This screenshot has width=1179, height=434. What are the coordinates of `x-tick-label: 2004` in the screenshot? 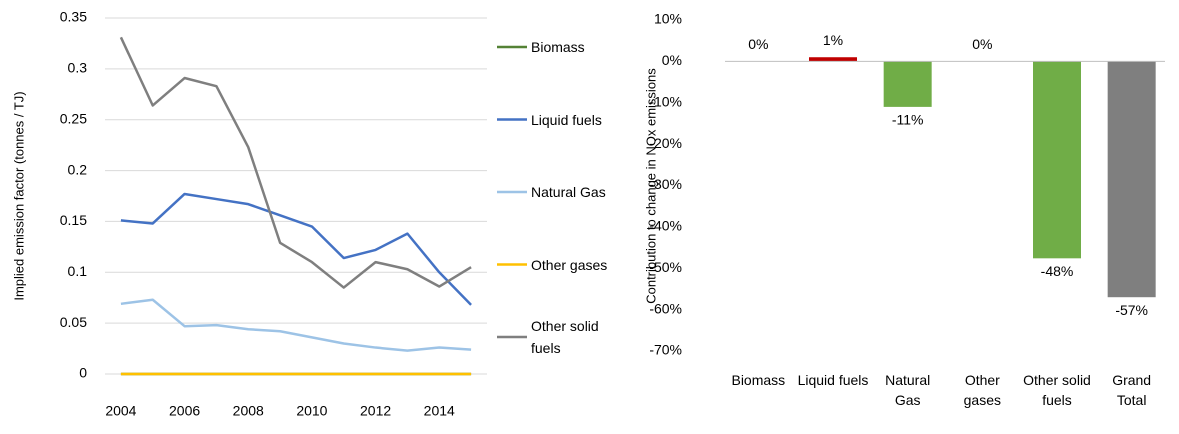 It's located at (120, 411).